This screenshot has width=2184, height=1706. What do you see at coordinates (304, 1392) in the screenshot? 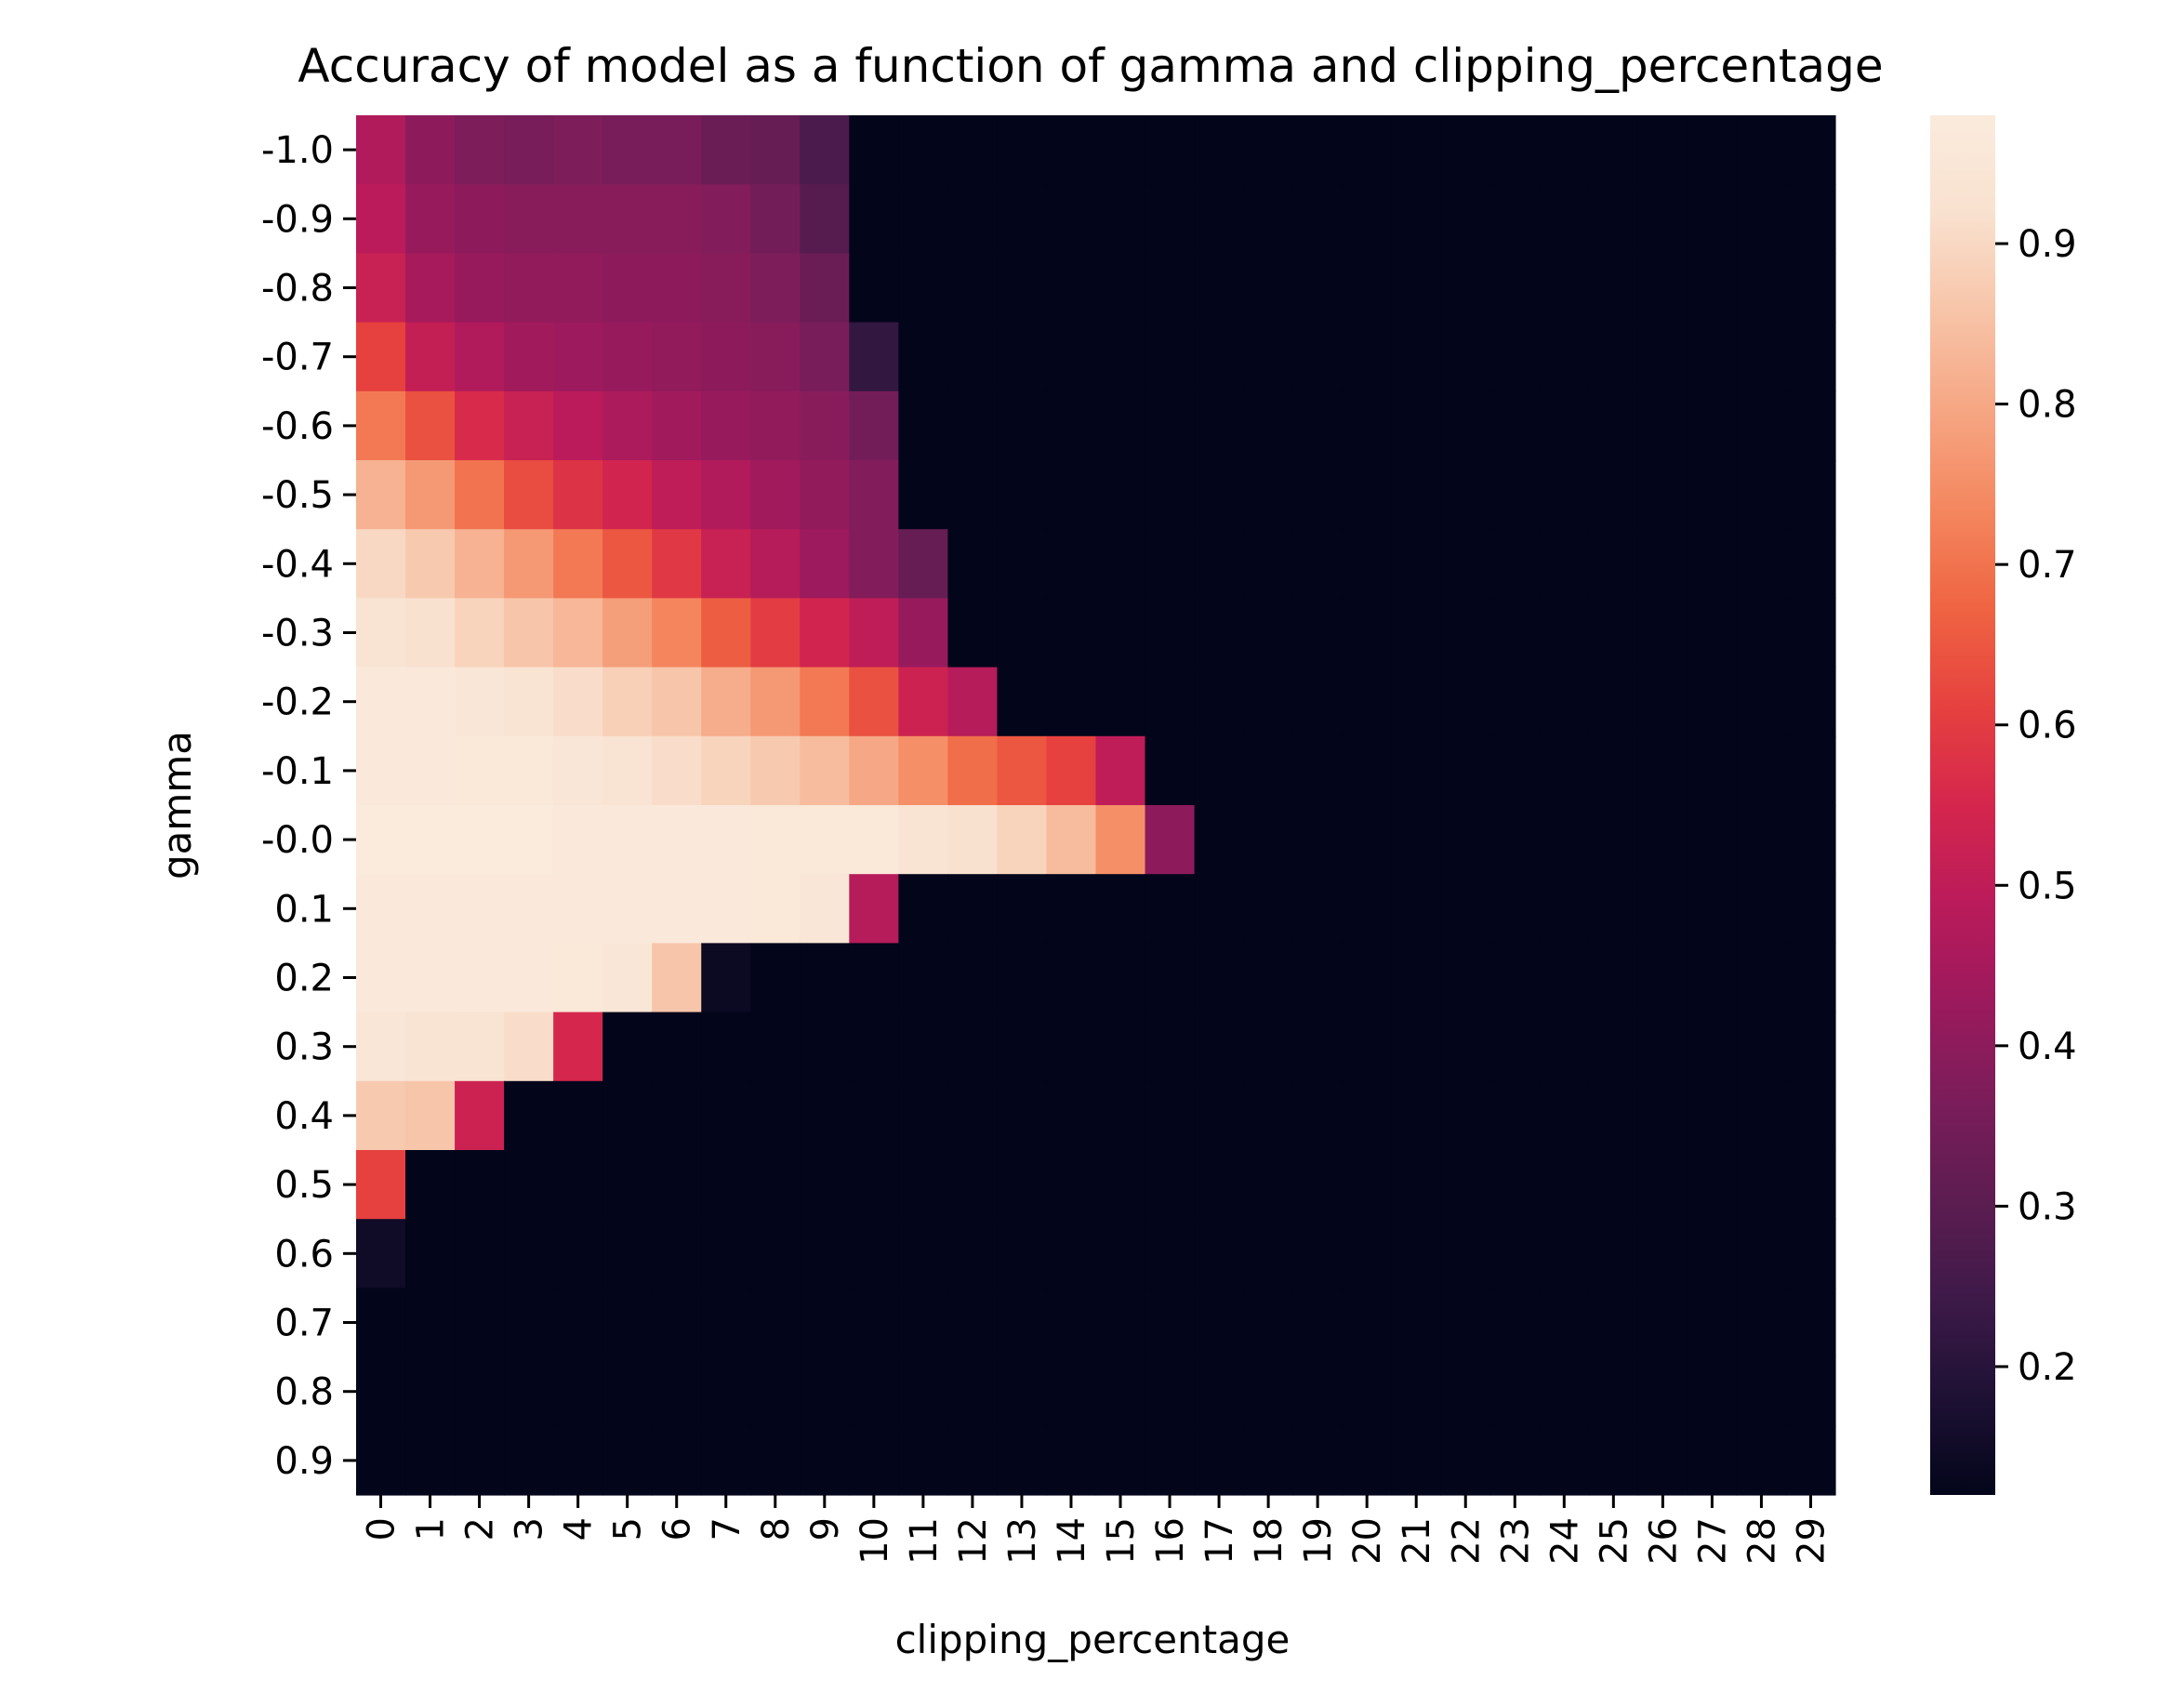
I see `y-tick-label: 0.8` at bounding box center [304, 1392].